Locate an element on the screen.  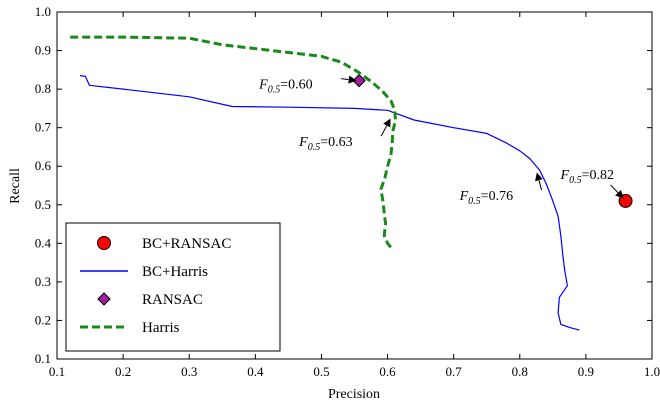
y-tick-label: 0.5 is located at coordinates (43, 204).